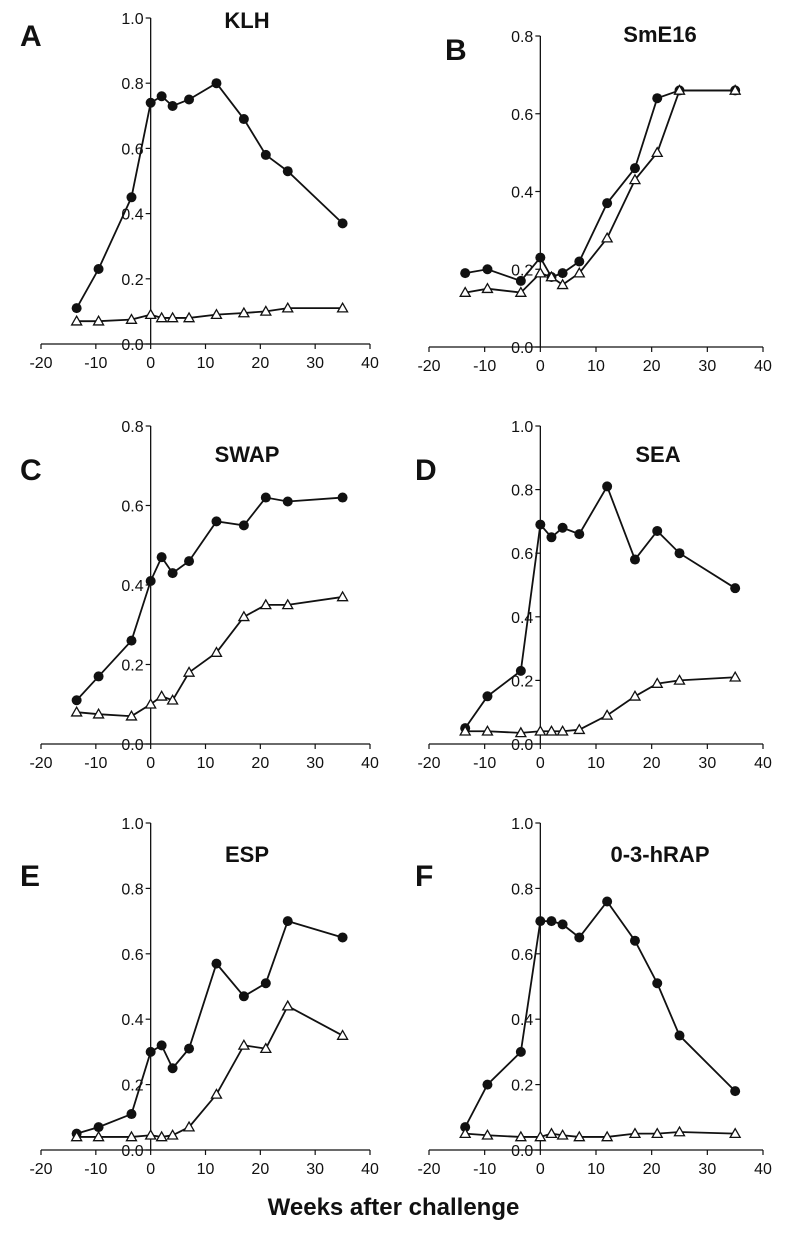  Describe the element at coordinates (393, 1207) in the screenshot. I see `x-axis-label: Weeks after challenge` at that location.